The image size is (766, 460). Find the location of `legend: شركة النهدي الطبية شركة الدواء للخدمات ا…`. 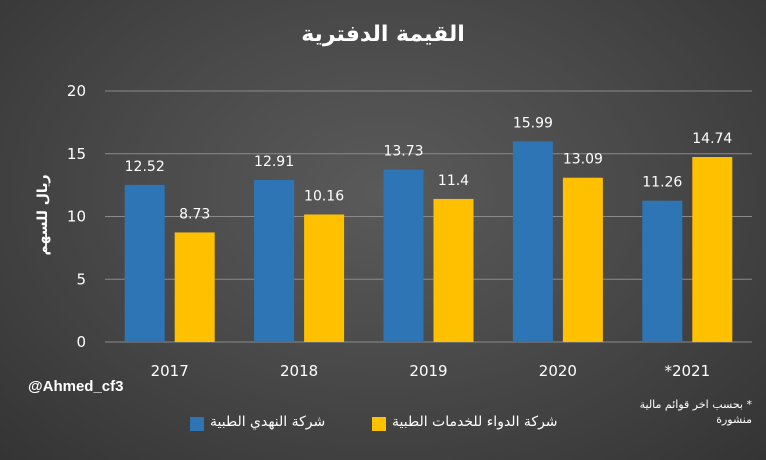

legend: شركة النهدي الطبية شركة الدواء للخدمات ا… is located at coordinates (383, 425).